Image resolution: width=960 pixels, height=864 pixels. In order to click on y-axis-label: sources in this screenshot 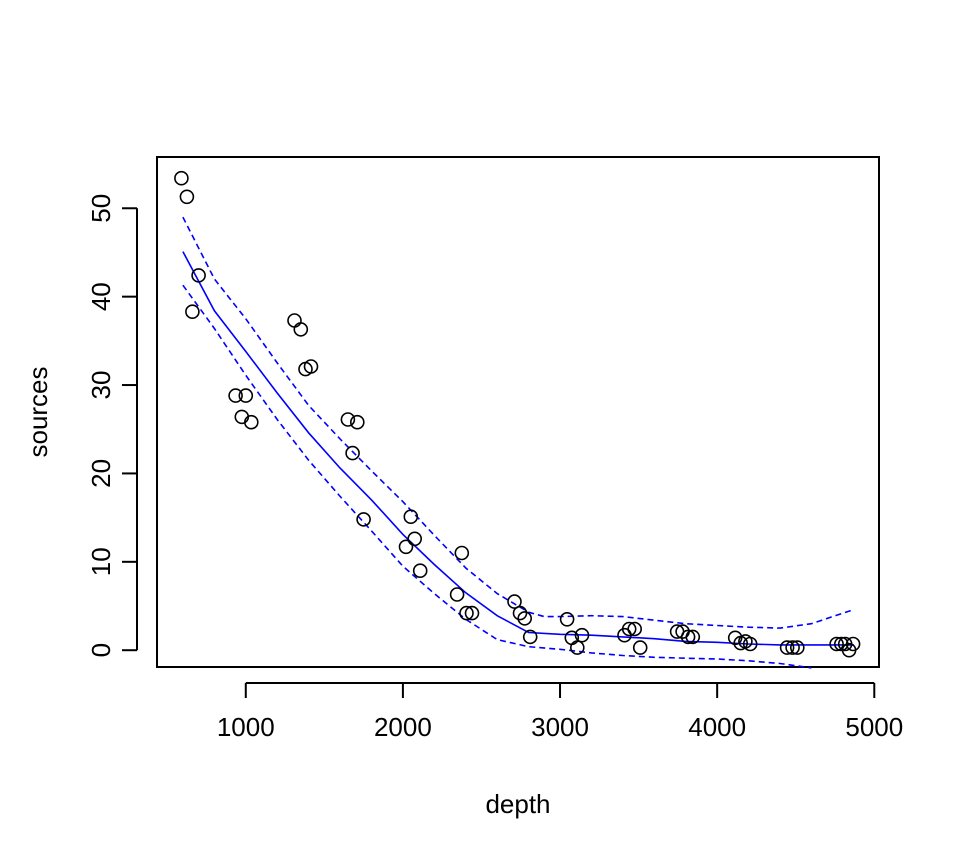, I will do `click(38, 411)`.